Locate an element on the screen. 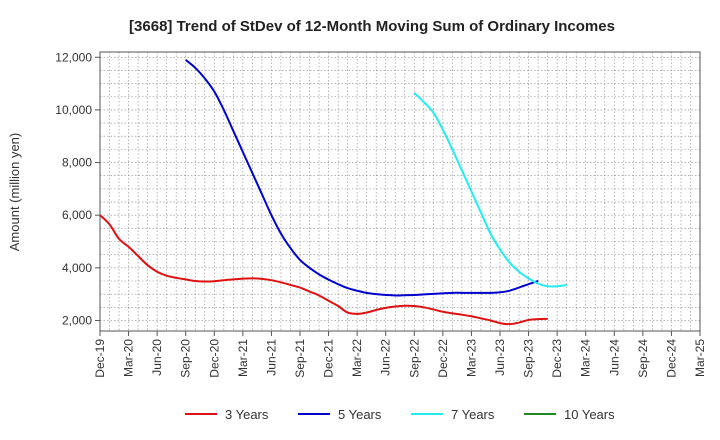 The height and width of the screenshot is (440, 720). legend-label-3: 7 Years is located at coordinates (473, 414).